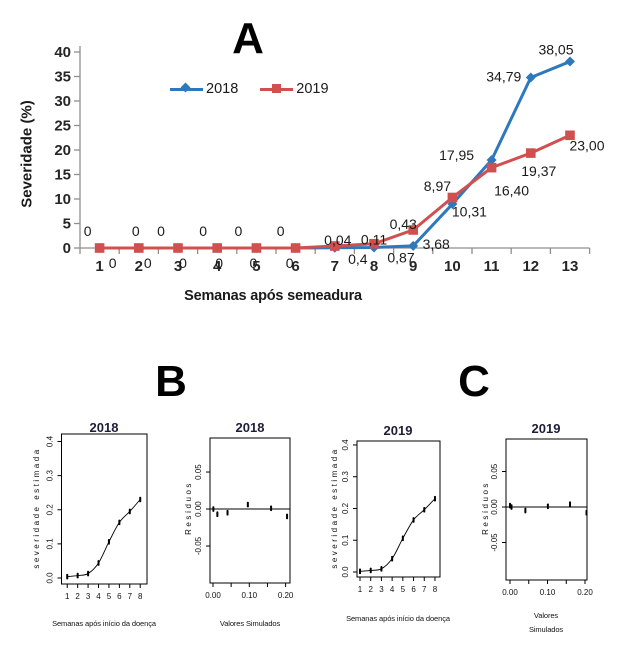 Image resolution: width=624 pixels, height=657 pixels. What do you see at coordinates (374, 239) in the screenshot?
I see `data-label-2018: 0,11` at bounding box center [374, 239].